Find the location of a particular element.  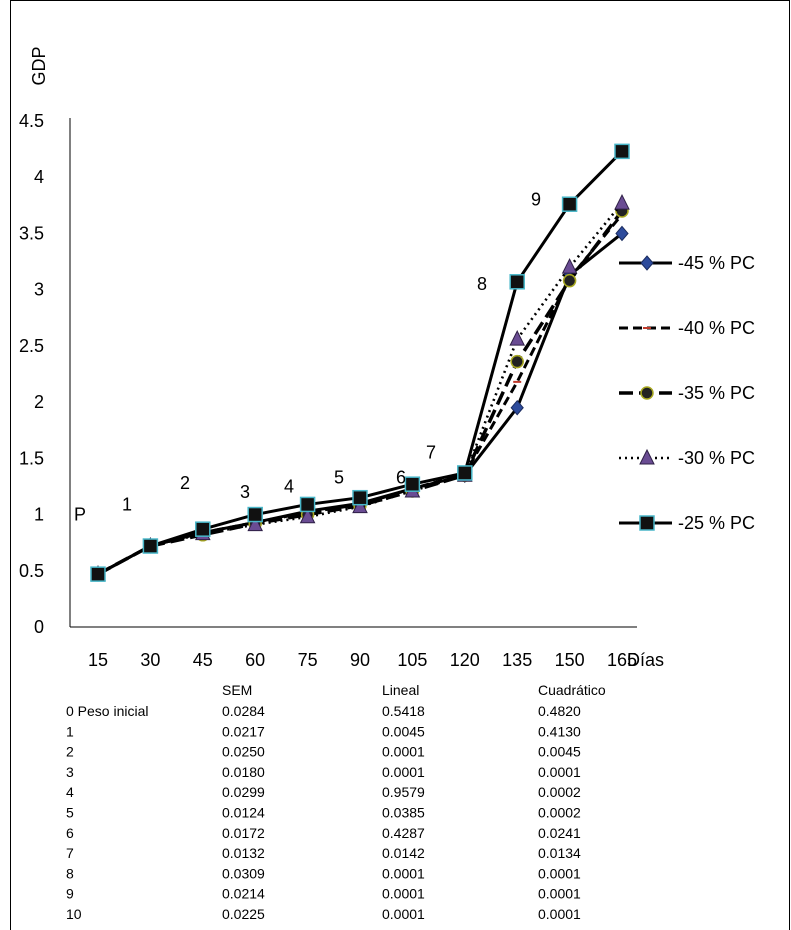

table-cell: 1 is located at coordinates (70, 731).